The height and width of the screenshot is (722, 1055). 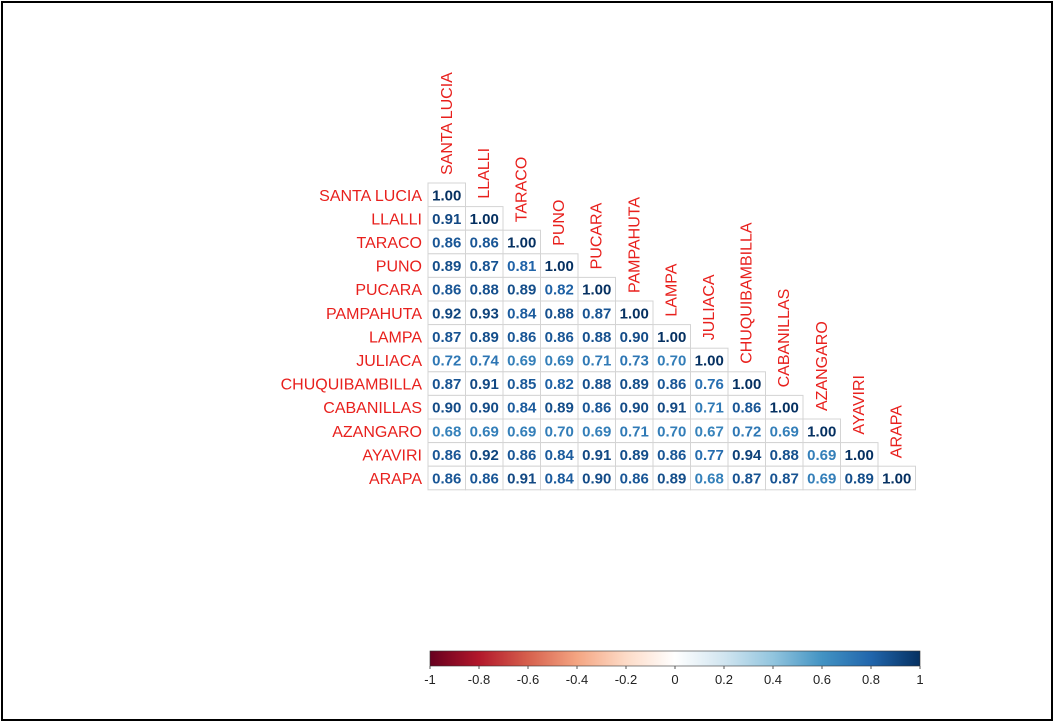 What do you see at coordinates (485, 361) in the screenshot?
I see `cell-value: 0.74` at bounding box center [485, 361].